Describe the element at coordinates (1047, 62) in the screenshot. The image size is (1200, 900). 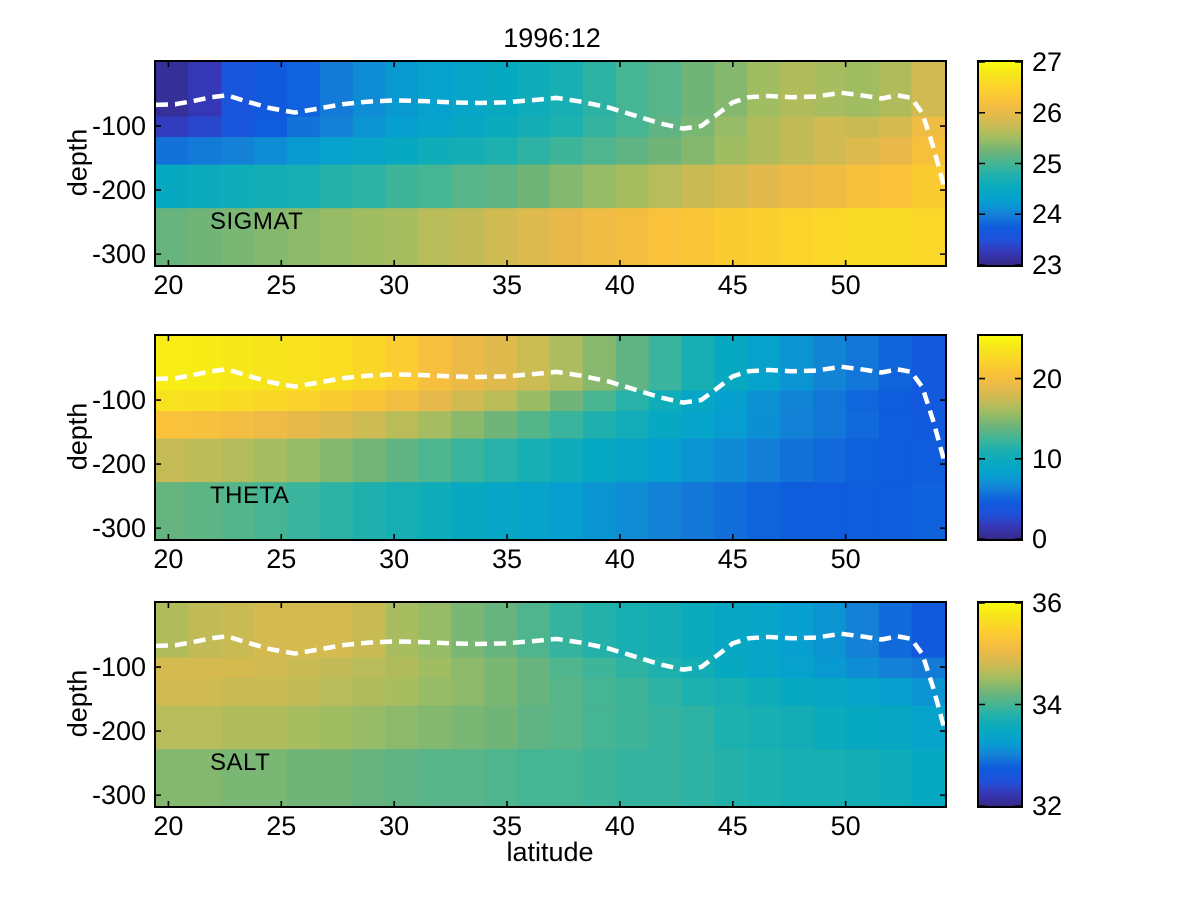
I see `colorbar-tick-label: 27` at that location.